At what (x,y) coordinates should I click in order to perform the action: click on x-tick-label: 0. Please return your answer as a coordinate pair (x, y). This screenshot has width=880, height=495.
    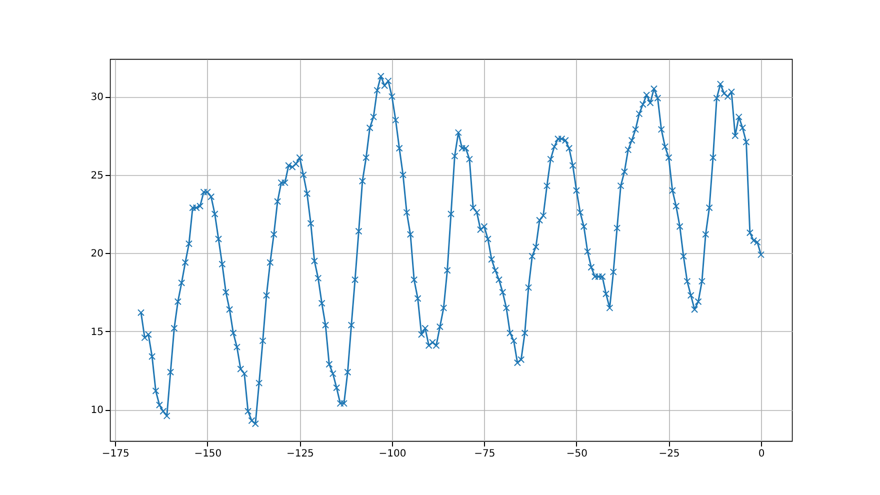
    Looking at the image, I should click on (761, 454).